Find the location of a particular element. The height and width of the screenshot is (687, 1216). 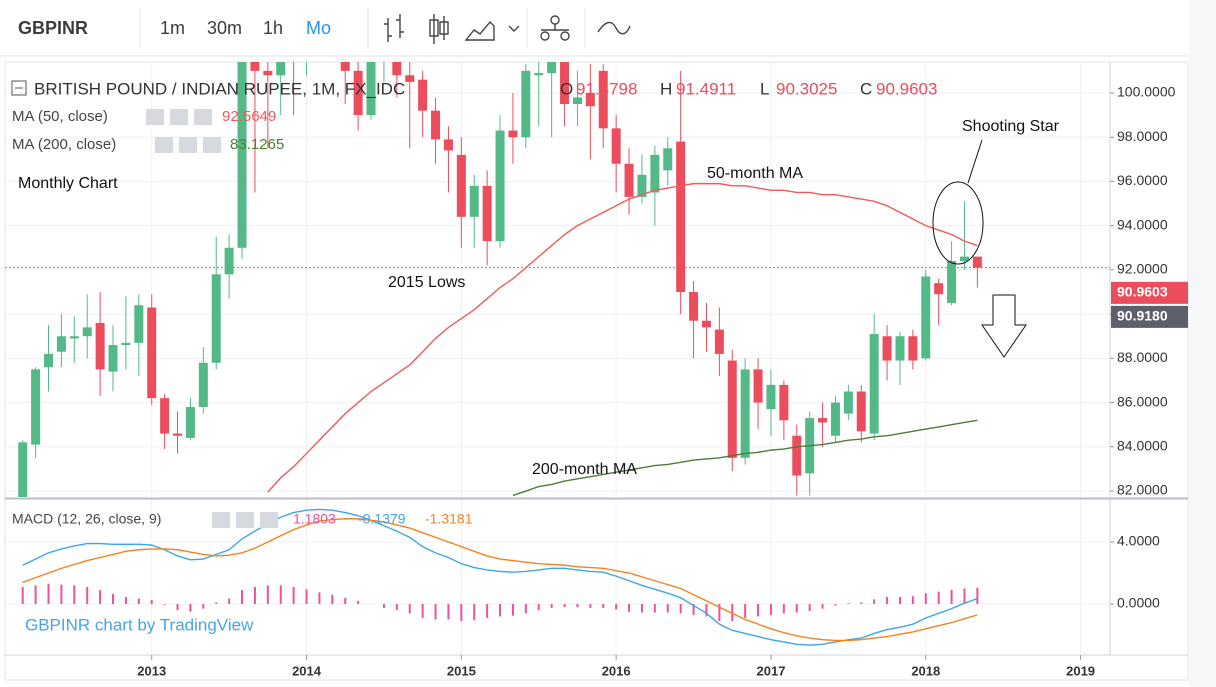

collapse-icon is located at coordinates (19, 88).